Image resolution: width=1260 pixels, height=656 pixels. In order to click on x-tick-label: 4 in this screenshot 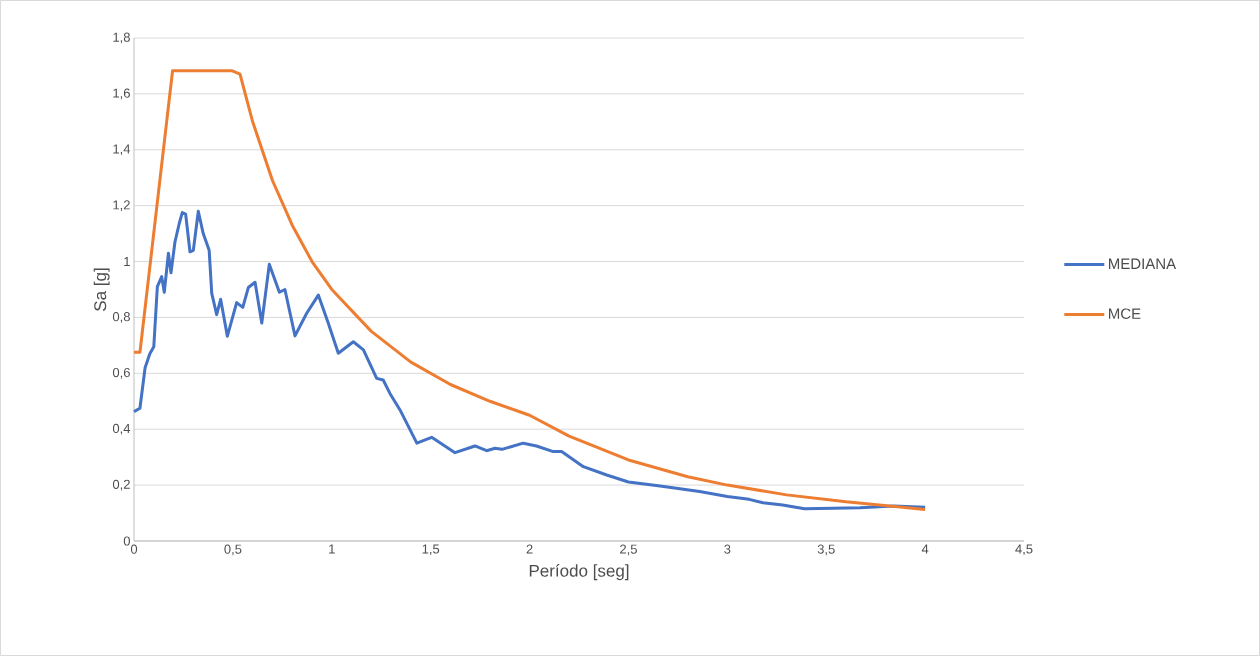, I will do `click(925, 549)`.